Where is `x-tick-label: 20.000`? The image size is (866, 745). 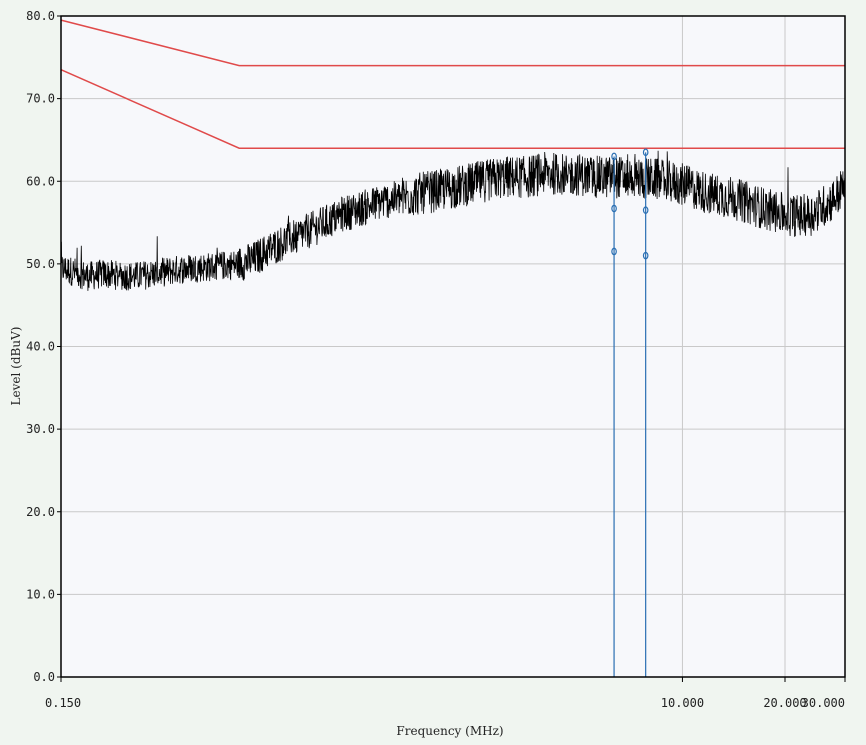
x-tick-label: 20.000 is located at coordinates (784, 703).